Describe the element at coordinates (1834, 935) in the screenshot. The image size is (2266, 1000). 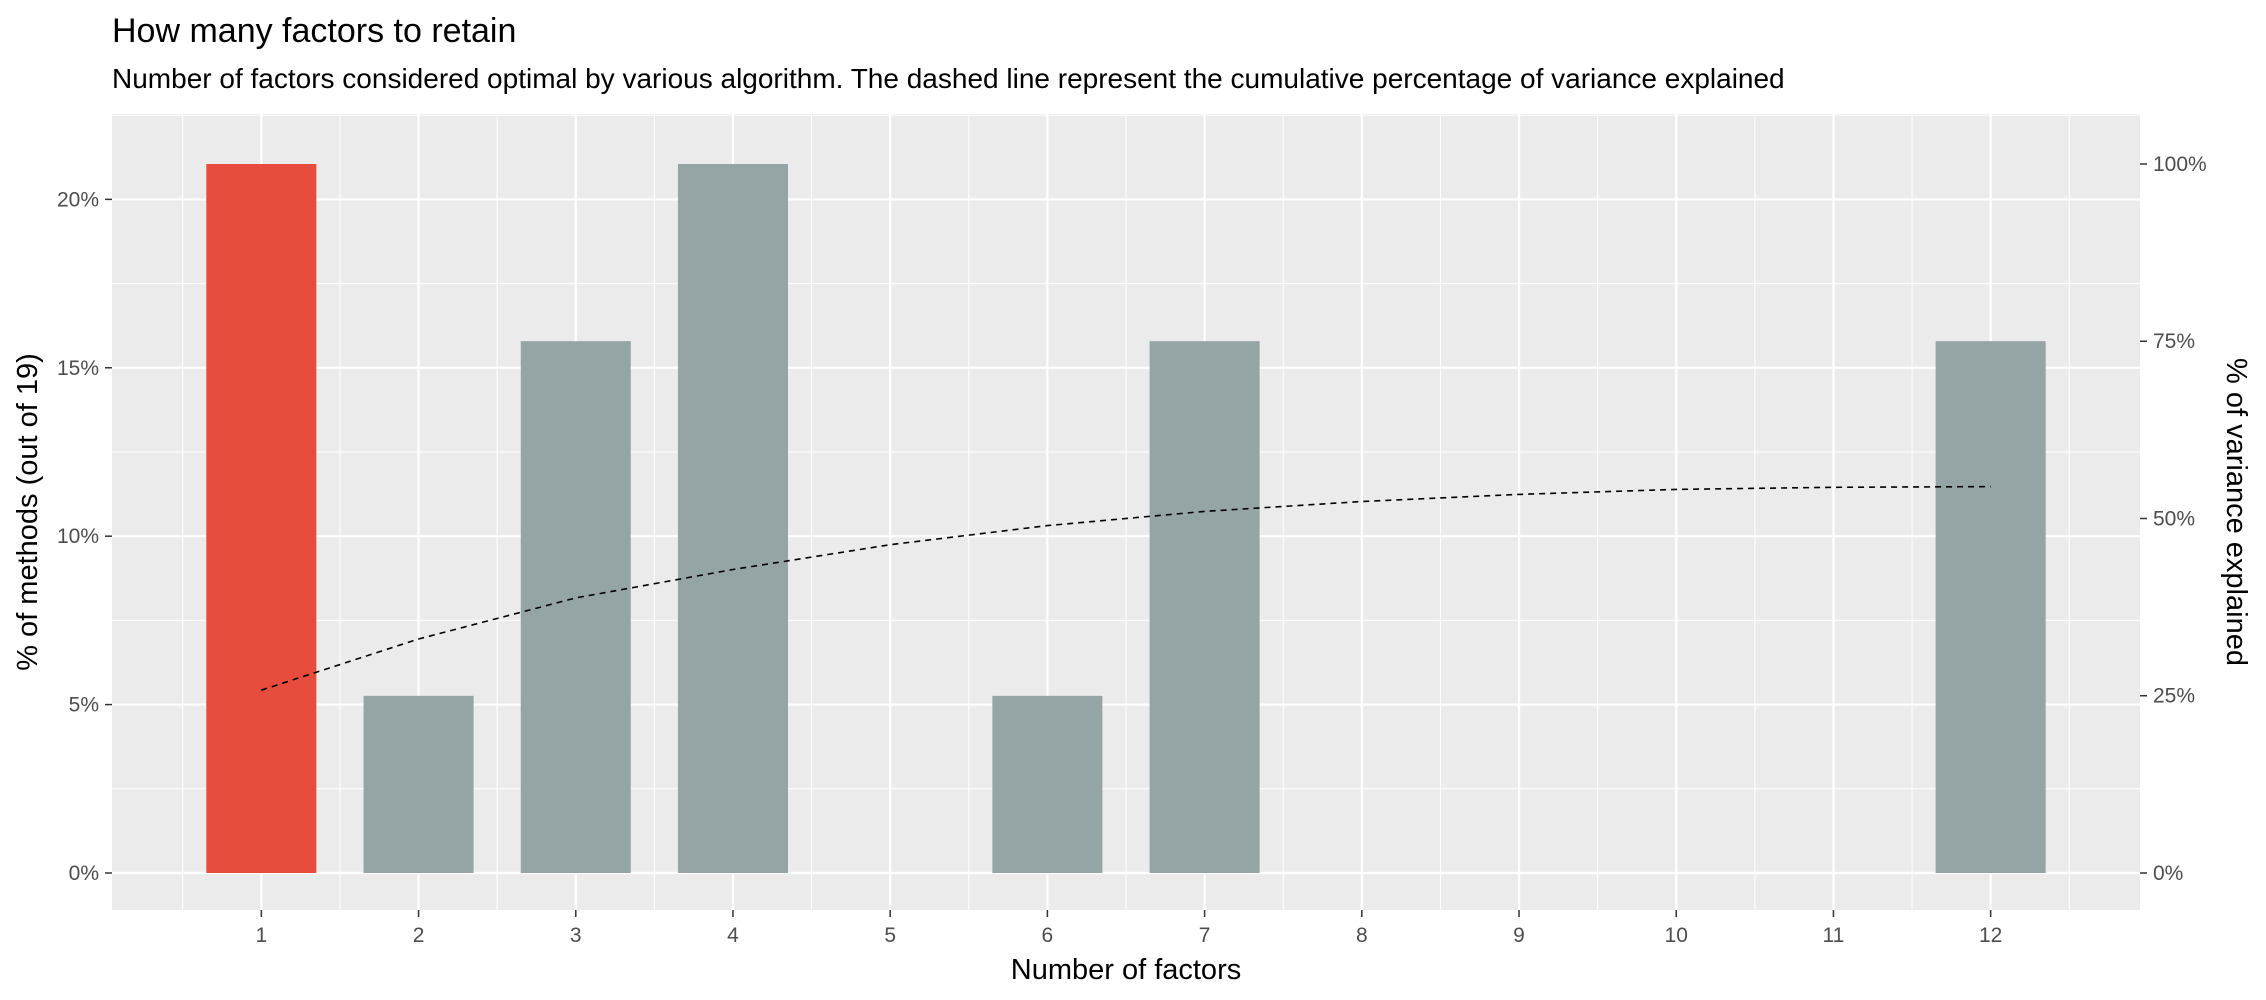
I see `x-tick-label: 11` at that location.